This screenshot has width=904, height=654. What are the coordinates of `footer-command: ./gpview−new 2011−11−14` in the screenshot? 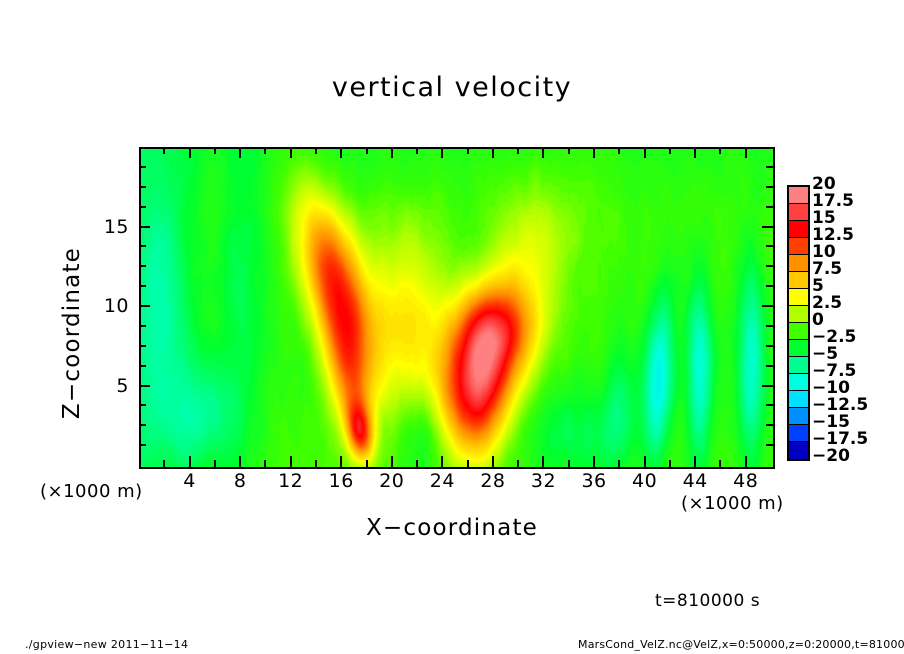 It's located at (107, 644).